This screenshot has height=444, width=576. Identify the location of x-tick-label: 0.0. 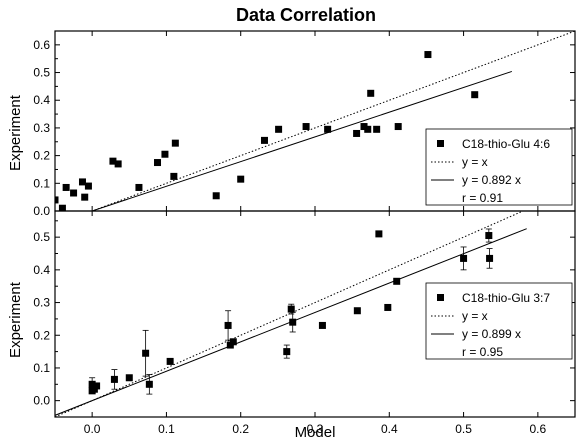
(92, 429).